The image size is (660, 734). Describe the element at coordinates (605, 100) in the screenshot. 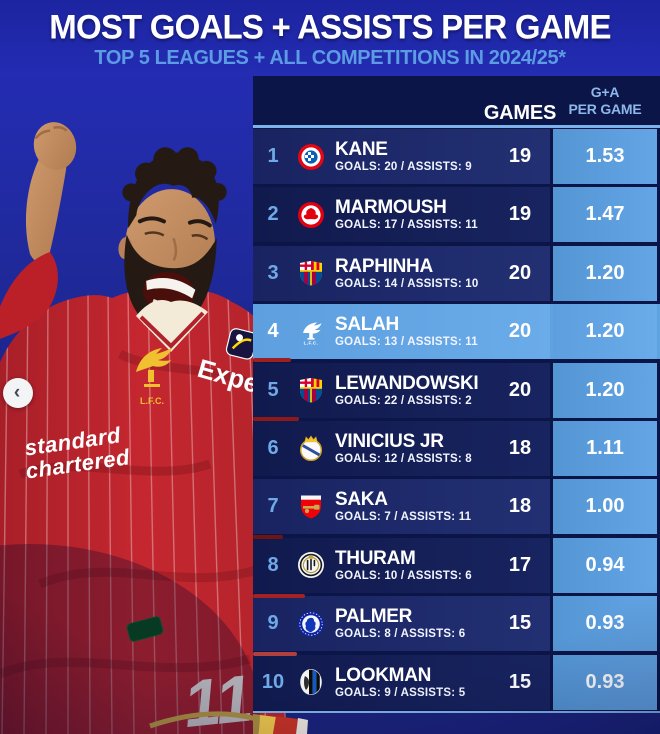

I see `column-header-ga-per-game: G+A PER GAME` at that location.